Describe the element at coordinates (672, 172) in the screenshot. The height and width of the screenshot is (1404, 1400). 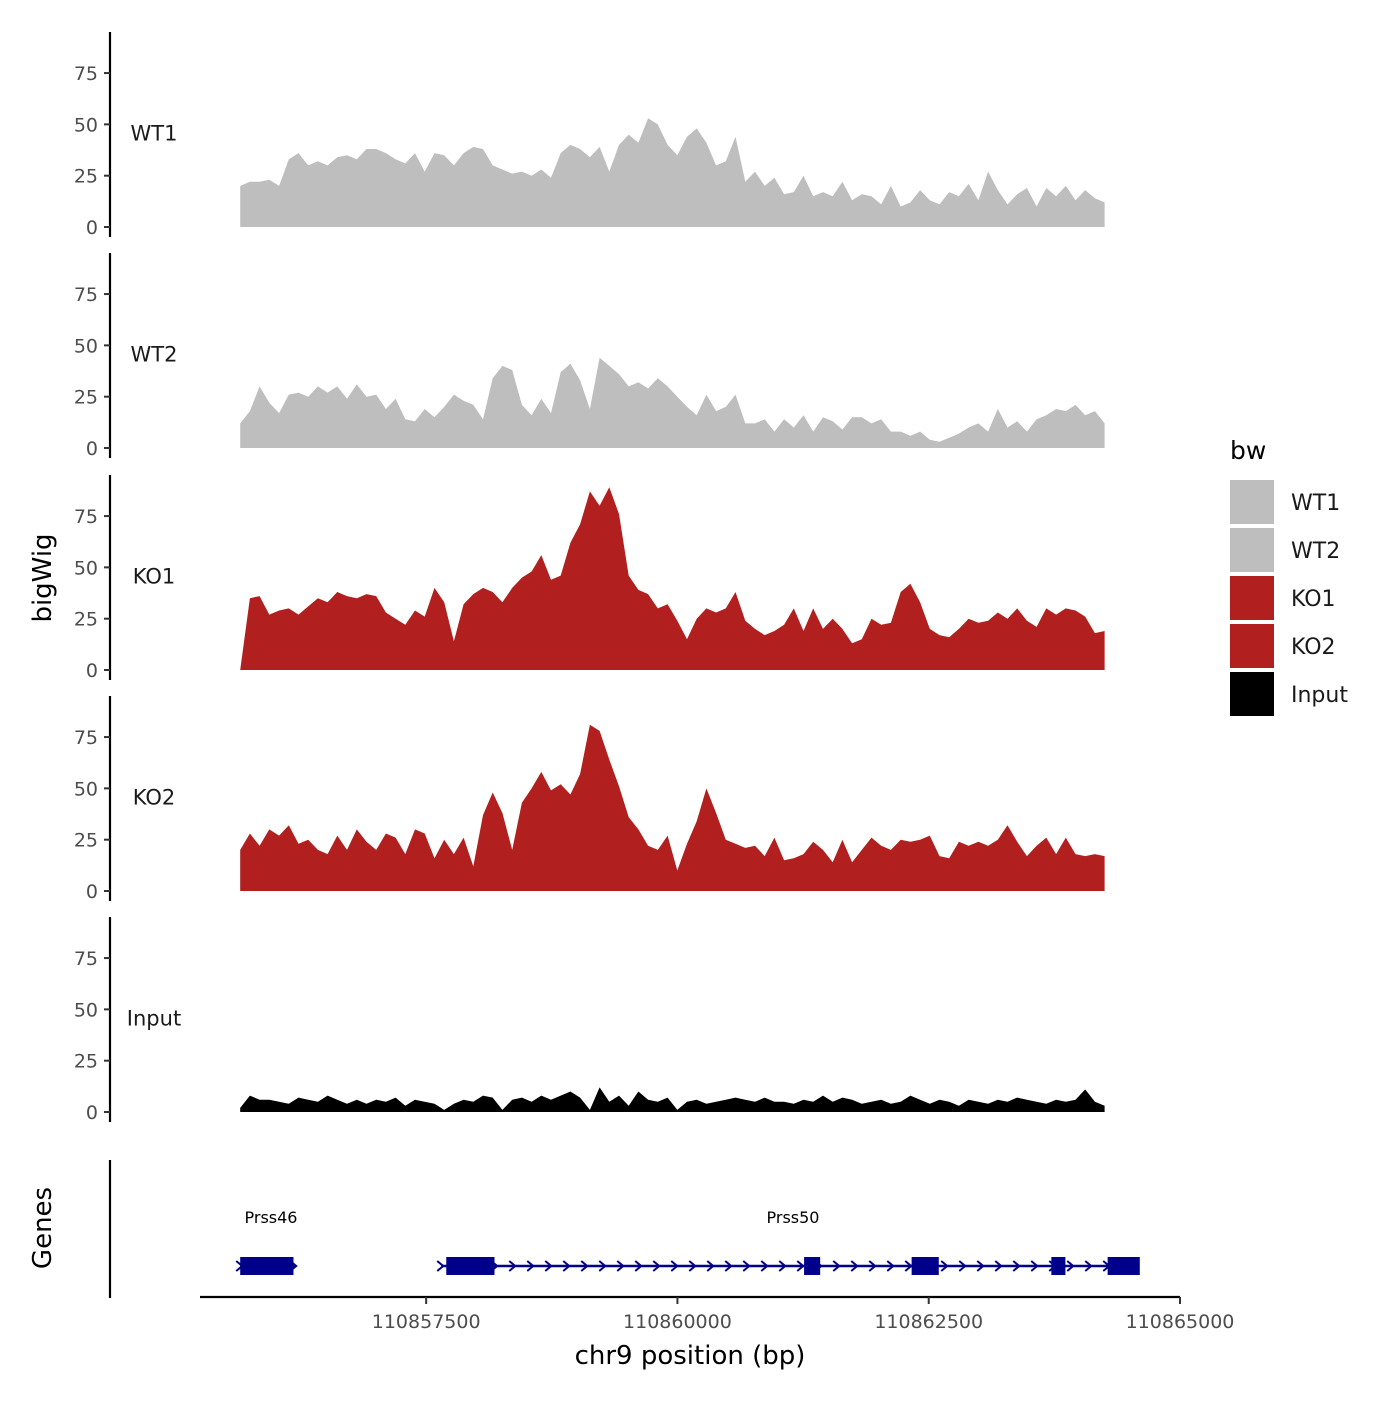
I see `signal-area-wt1` at that location.